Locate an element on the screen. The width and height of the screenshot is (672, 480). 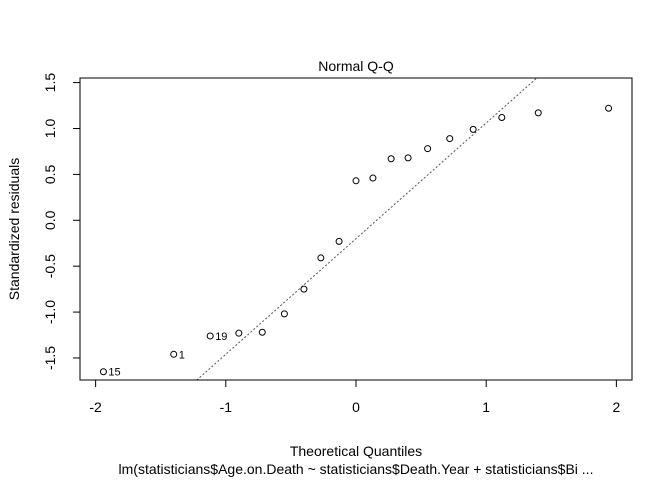
x-tick-label: -2 is located at coordinates (95, 407).